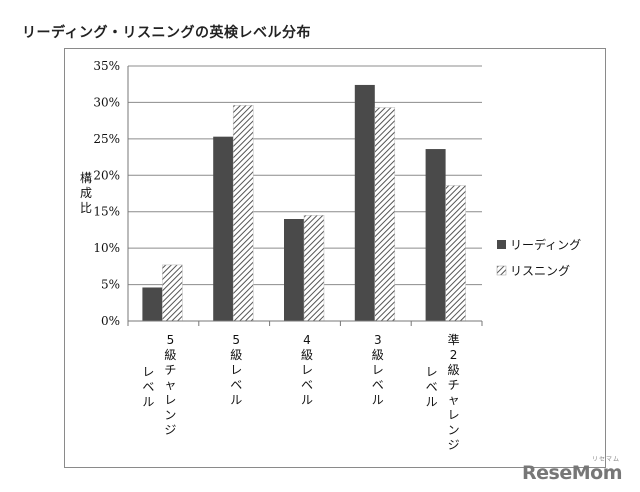 The width and height of the screenshot is (640, 492). I want to click on legend-label: リスニング, so click(540, 271).